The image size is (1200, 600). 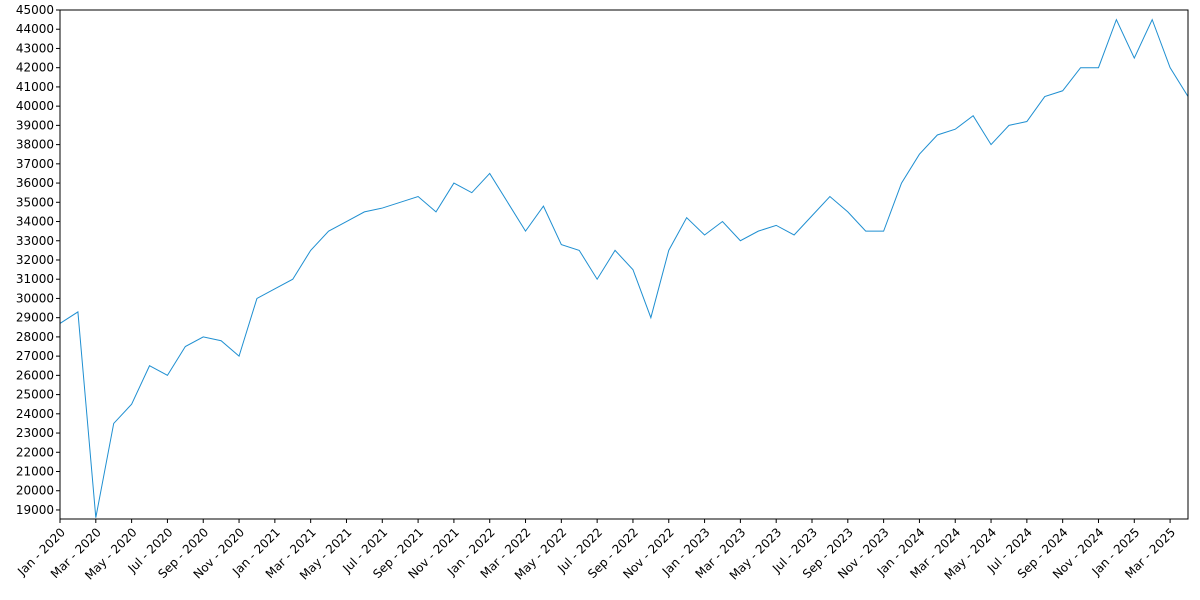 What do you see at coordinates (35, 125) in the screenshot?
I see `y-tick-label: 39000` at bounding box center [35, 125].